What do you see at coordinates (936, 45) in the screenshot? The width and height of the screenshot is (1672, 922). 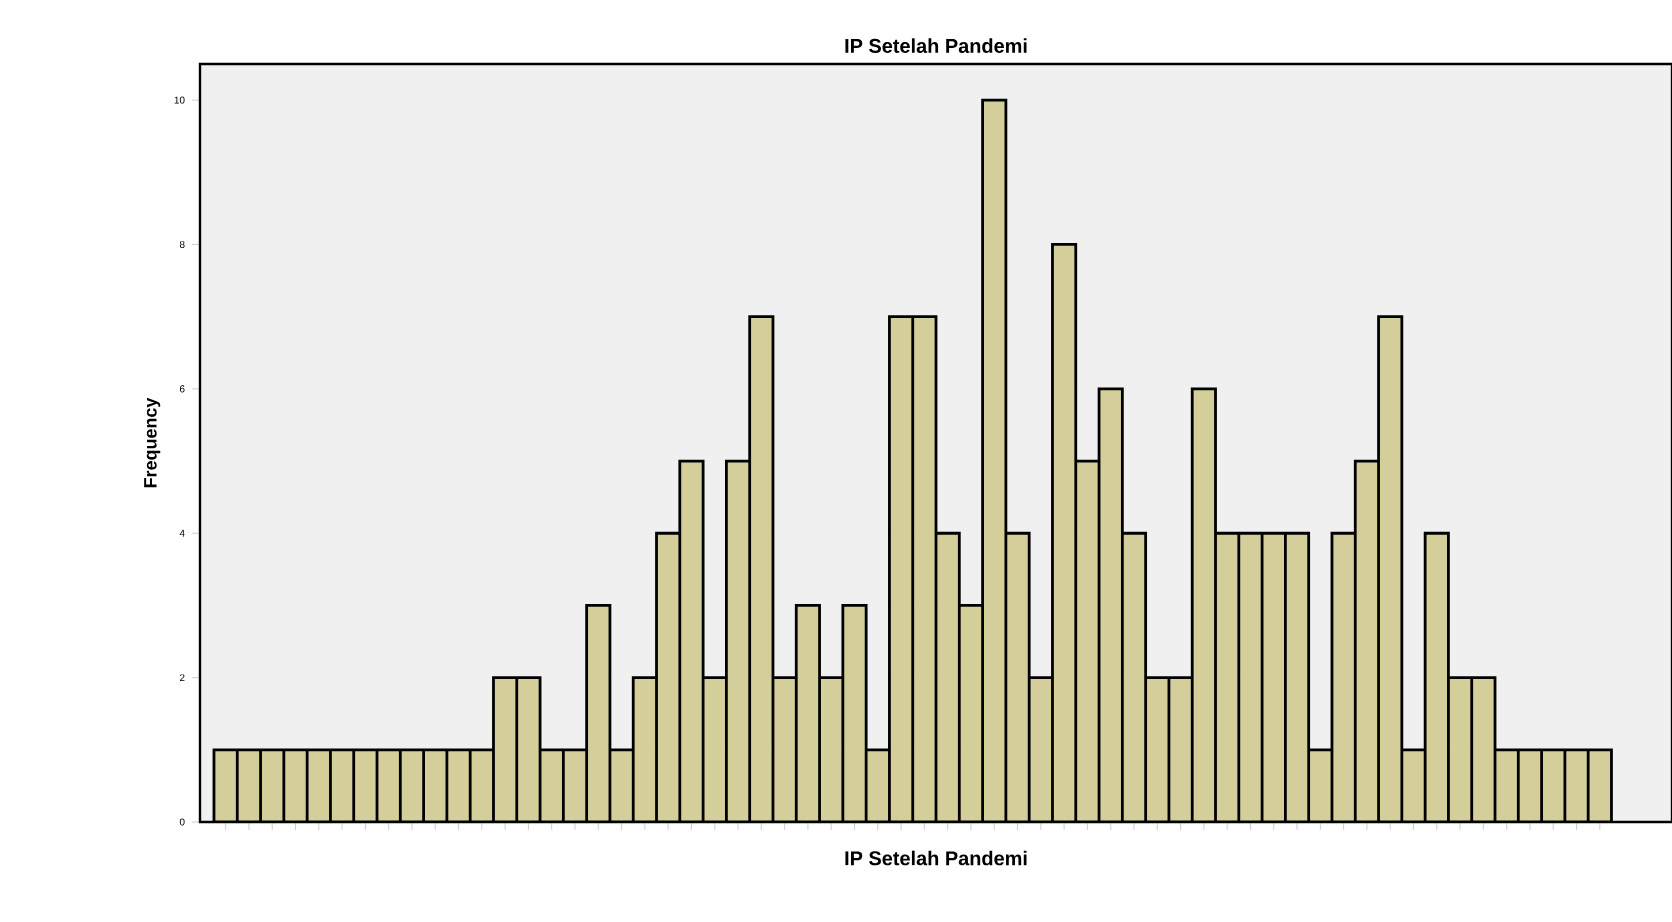 I see `chart-title: IP Setelah Pandemi` at bounding box center [936, 45].